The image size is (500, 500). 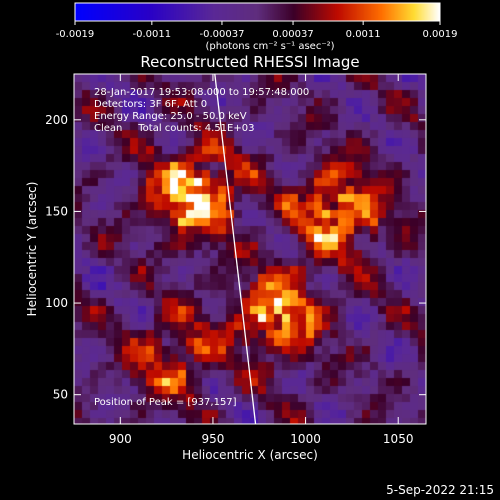 What do you see at coordinates (235, 249) in the screenshot?
I see `solar-limb-line` at bounding box center [235, 249].